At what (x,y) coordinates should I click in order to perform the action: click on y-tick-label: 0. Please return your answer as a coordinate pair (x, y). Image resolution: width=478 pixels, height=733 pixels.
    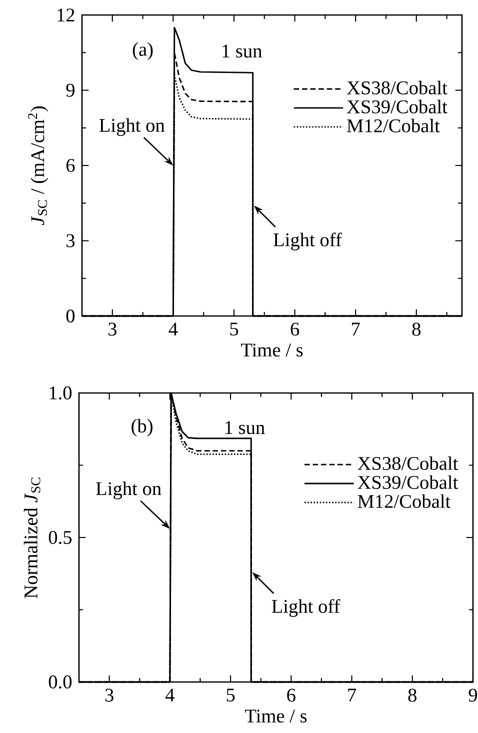
    Looking at the image, I should click on (70, 316).